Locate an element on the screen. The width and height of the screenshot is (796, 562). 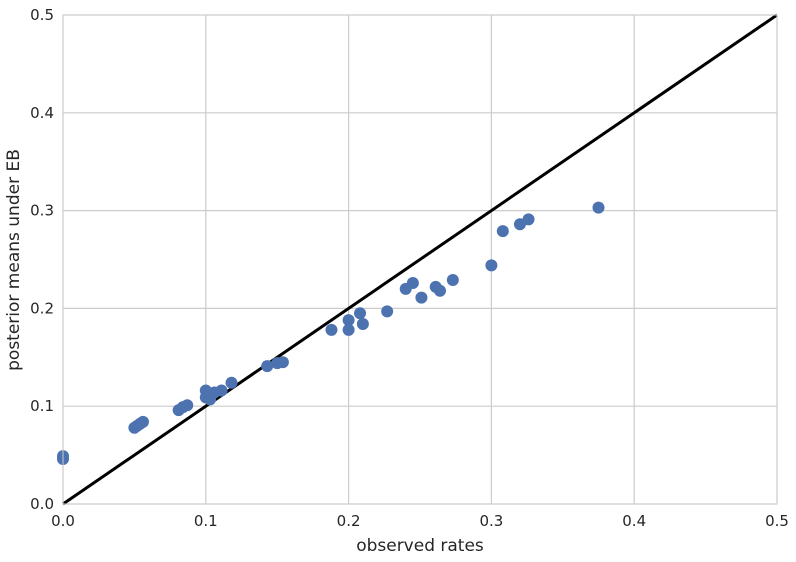
y-tick-label: 0.2 is located at coordinates (42, 308).